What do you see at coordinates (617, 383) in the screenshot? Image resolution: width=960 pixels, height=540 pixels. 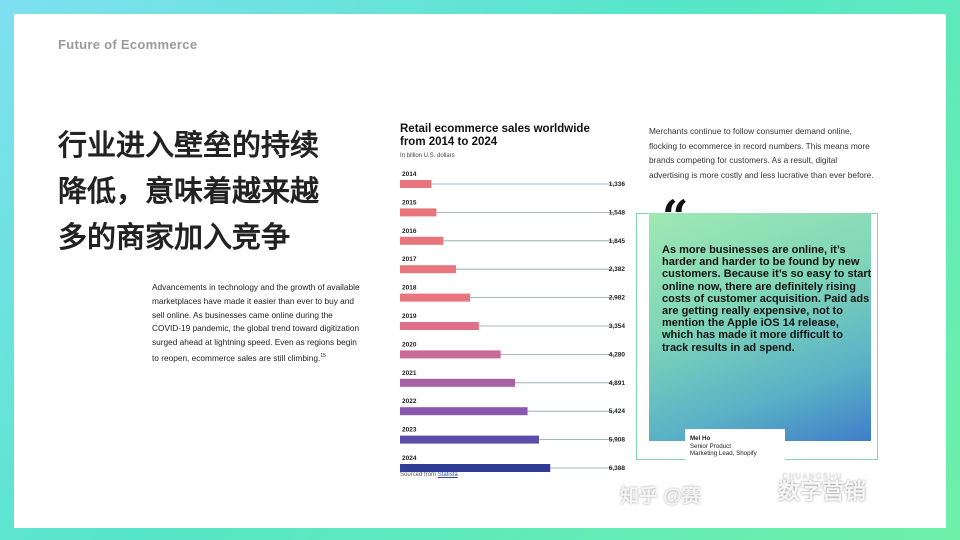 I see `value-label: 4,891` at bounding box center [617, 383].